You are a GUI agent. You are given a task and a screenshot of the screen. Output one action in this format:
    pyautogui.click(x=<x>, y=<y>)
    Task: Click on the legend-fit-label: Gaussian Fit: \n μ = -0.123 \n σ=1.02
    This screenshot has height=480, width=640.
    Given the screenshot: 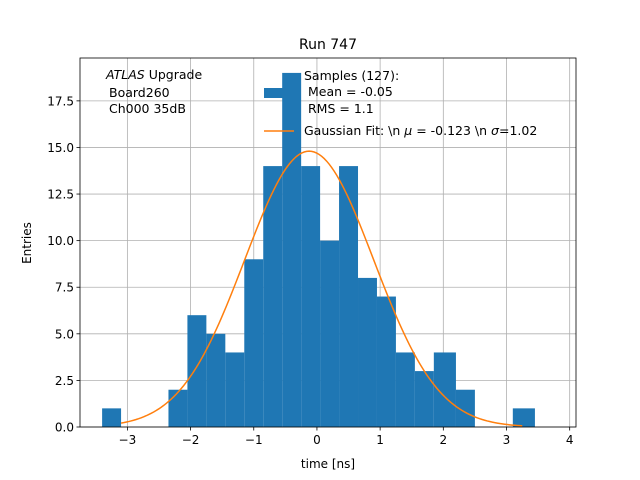 What is the action you would take?
    pyautogui.click(x=420, y=130)
    